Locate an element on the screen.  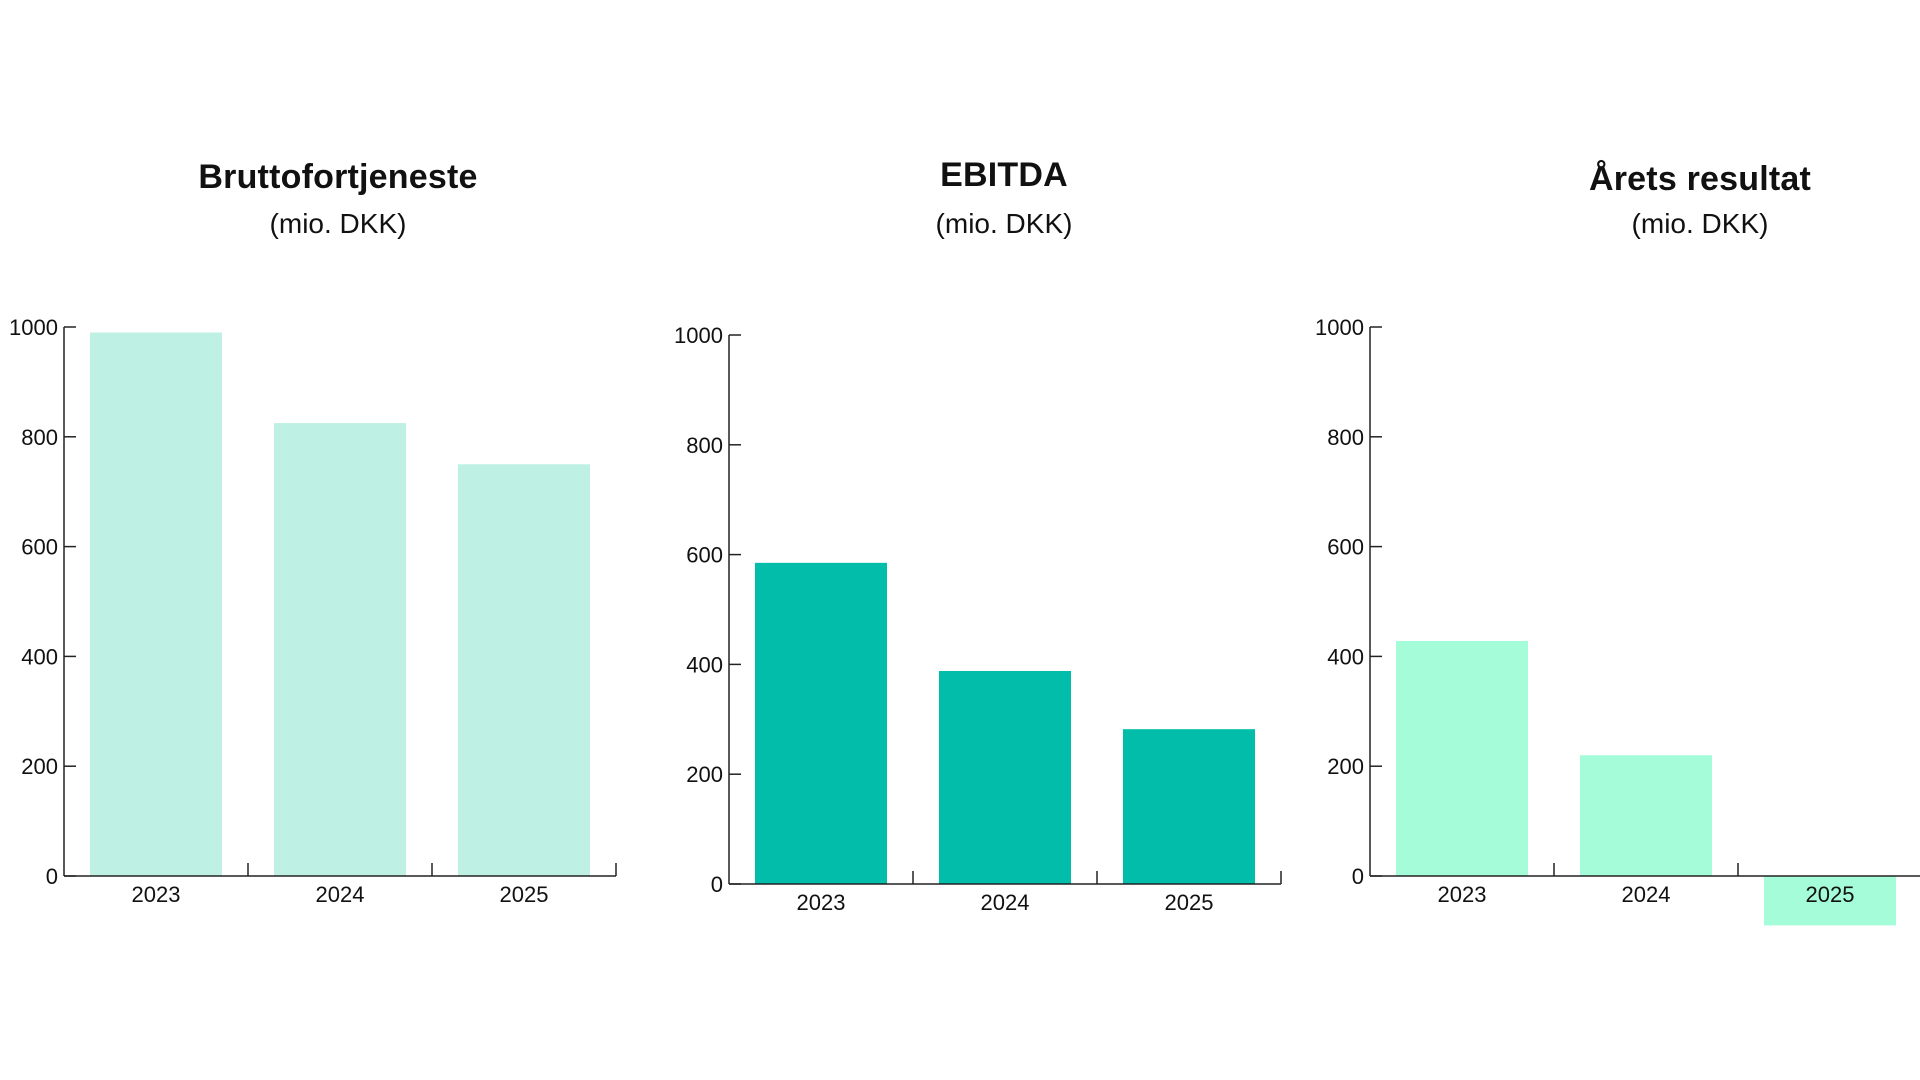
chart-2-y-tick-label-800: 800 is located at coordinates (704, 445).